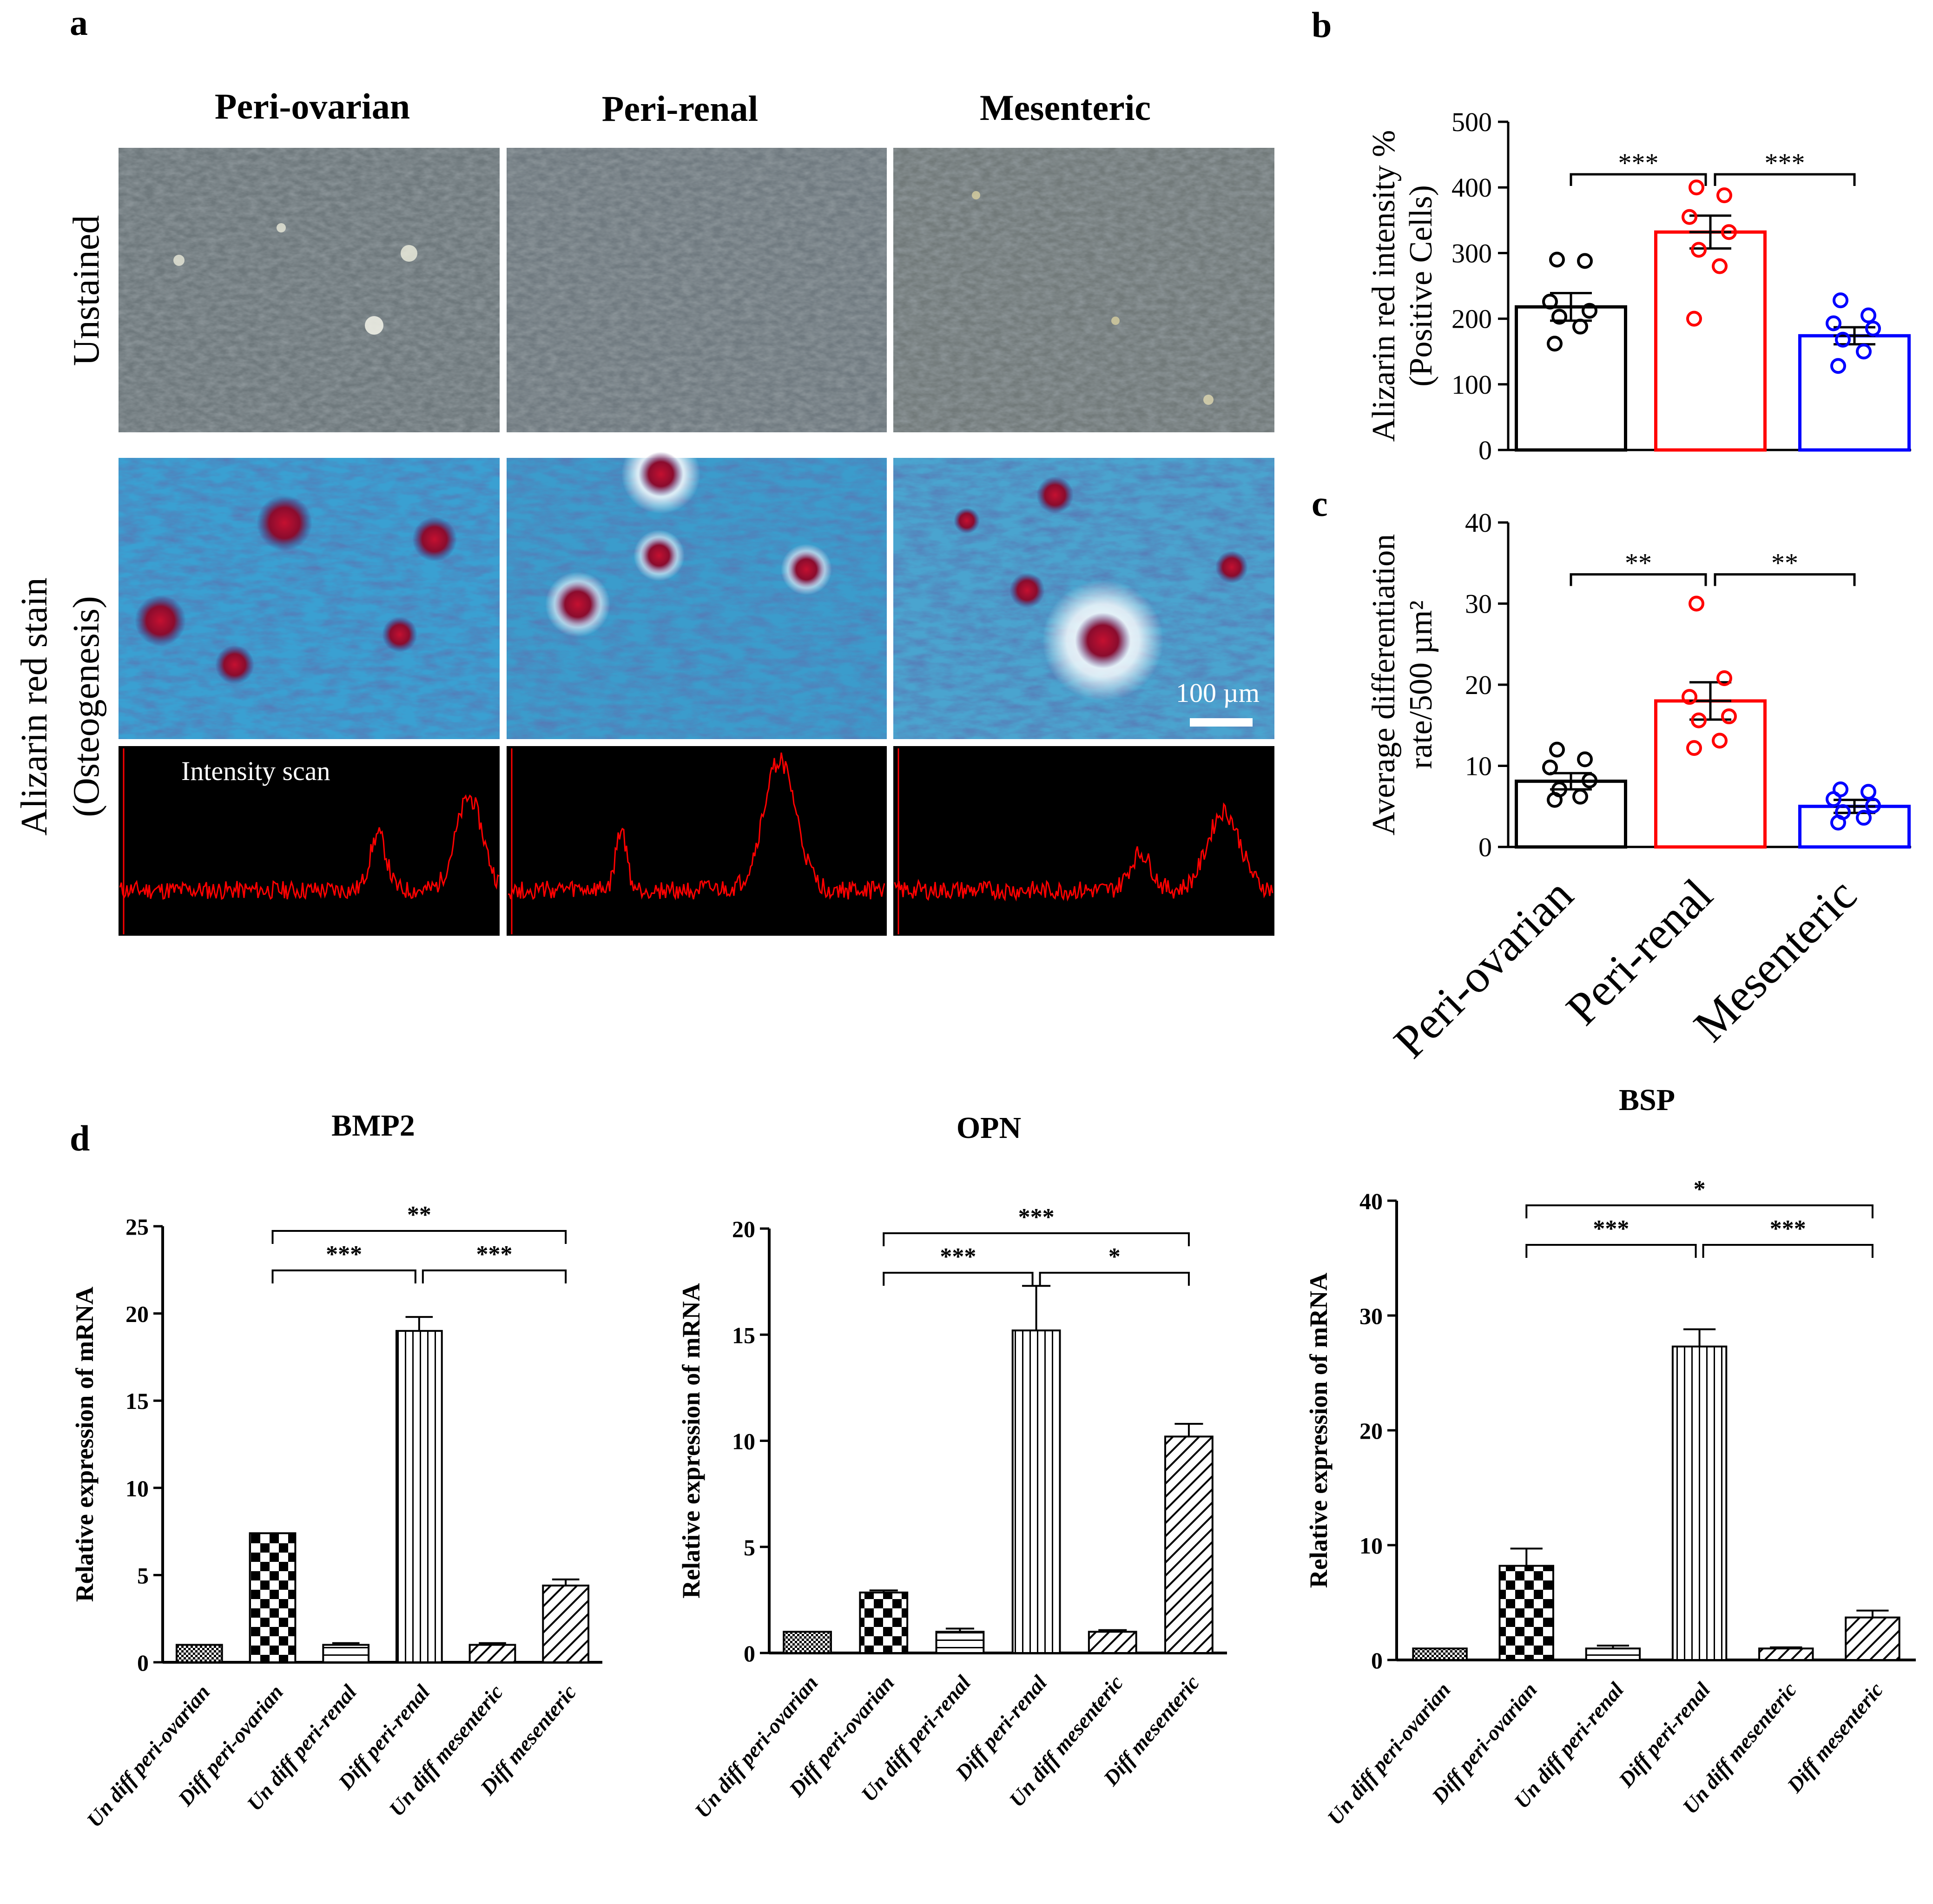  Describe the element at coordinates (1478, 604) in the screenshot. I see `y-tick-label: 30` at that location.